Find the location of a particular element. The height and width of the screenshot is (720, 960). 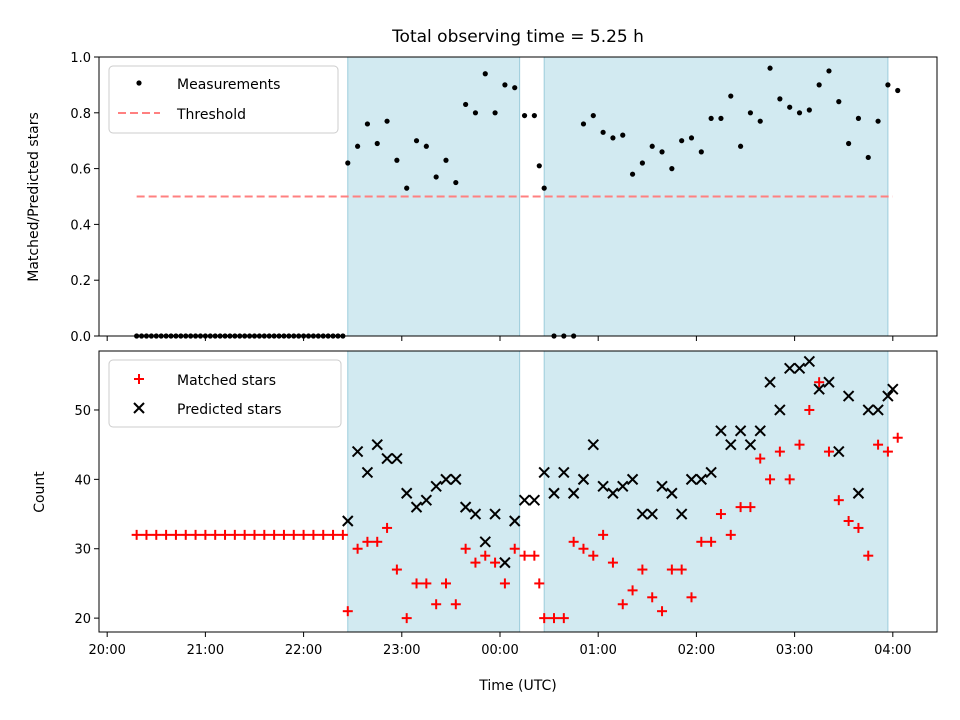

chart-title: Total observing time = 5.25 h is located at coordinates (517, 37).